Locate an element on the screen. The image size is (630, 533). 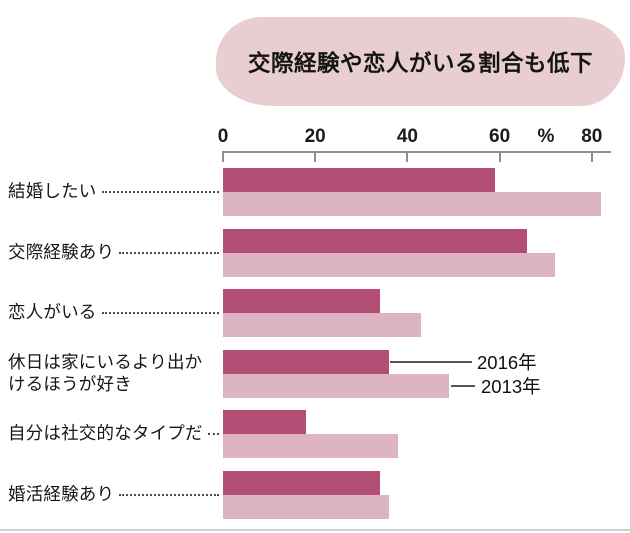
chart-title: 交際経験や恋人がいる割合も低下 is located at coordinates (420, 63).